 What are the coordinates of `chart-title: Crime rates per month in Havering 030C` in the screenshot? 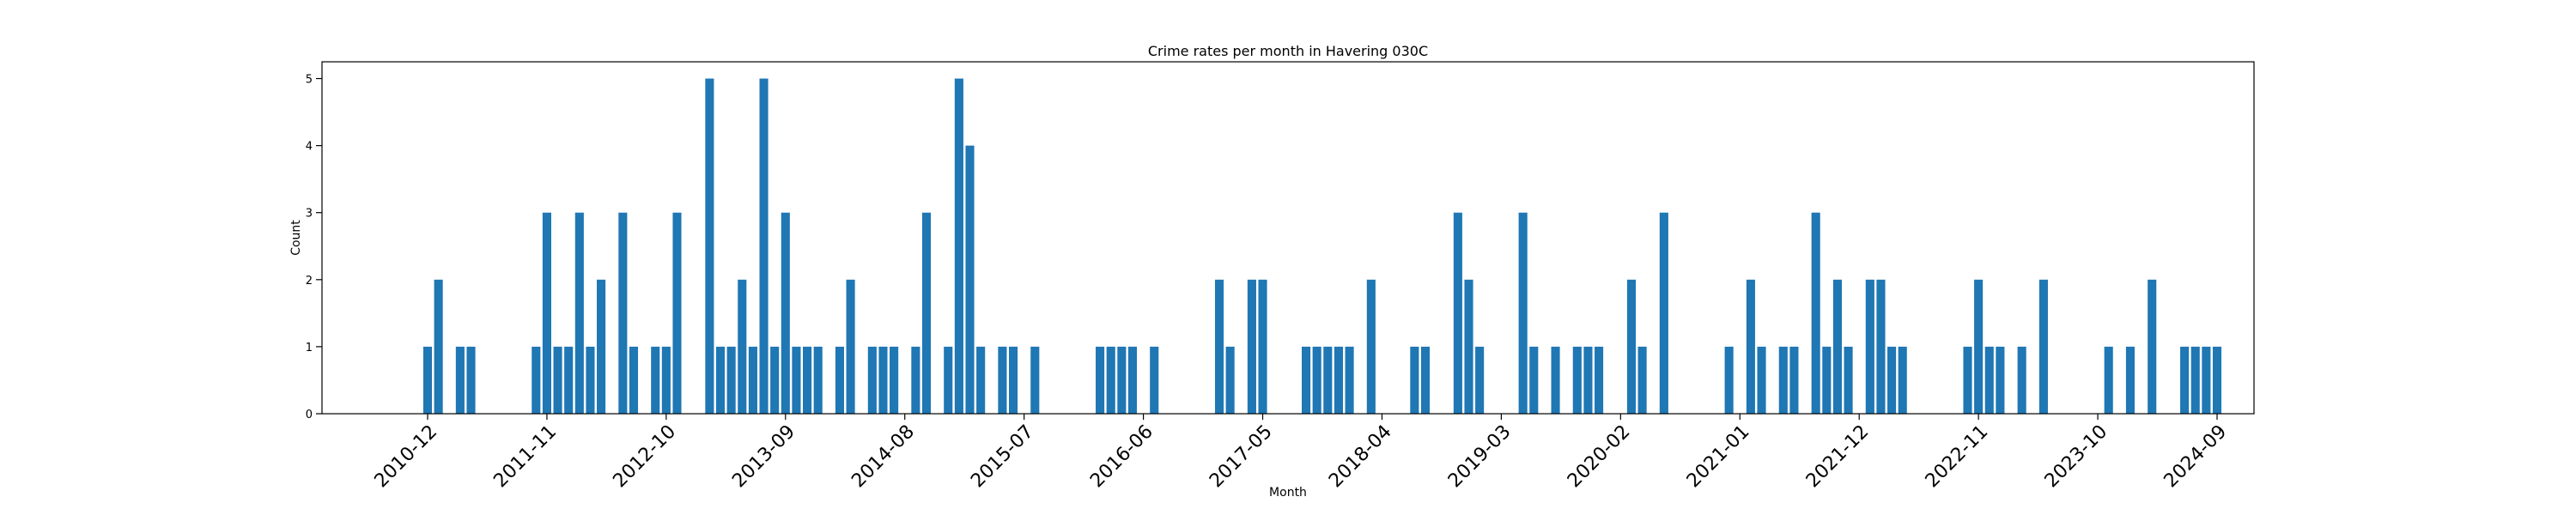 It's located at (1288, 51).